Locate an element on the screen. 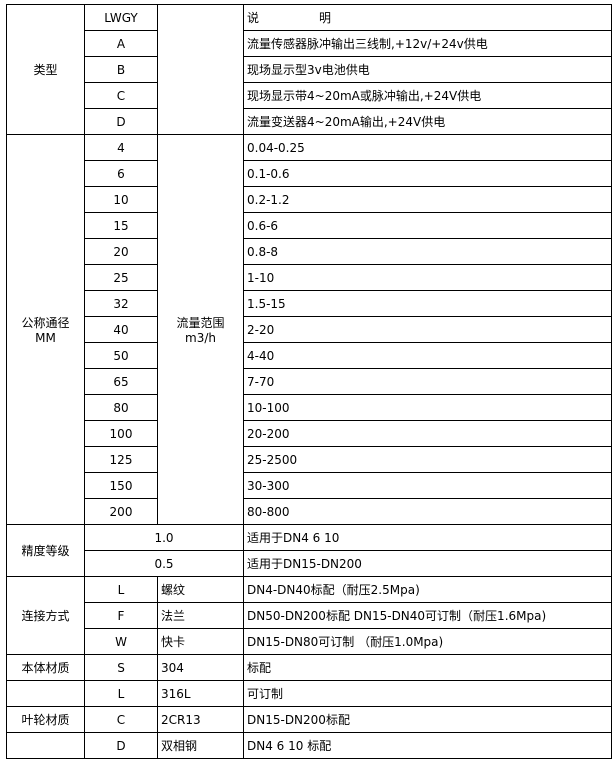  material-name: 316L is located at coordinates (200, 693).